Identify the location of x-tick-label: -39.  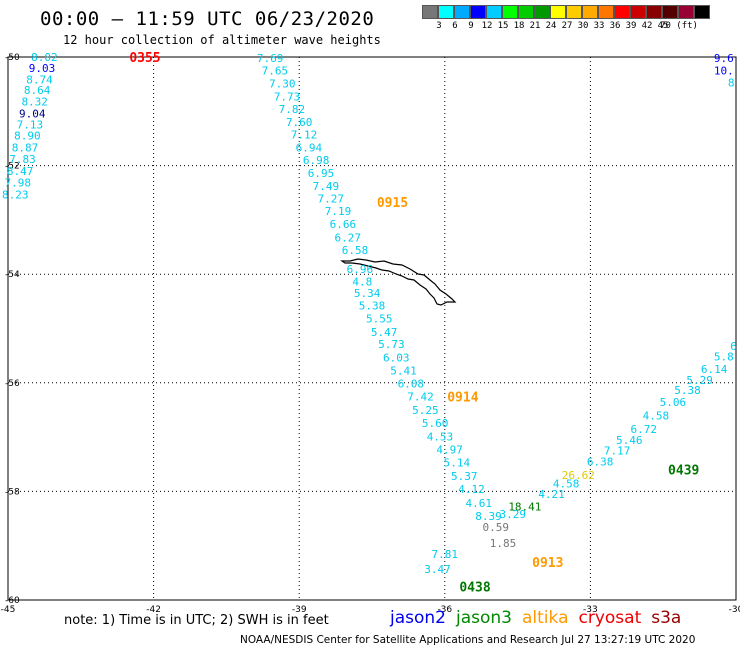
(299, 610).